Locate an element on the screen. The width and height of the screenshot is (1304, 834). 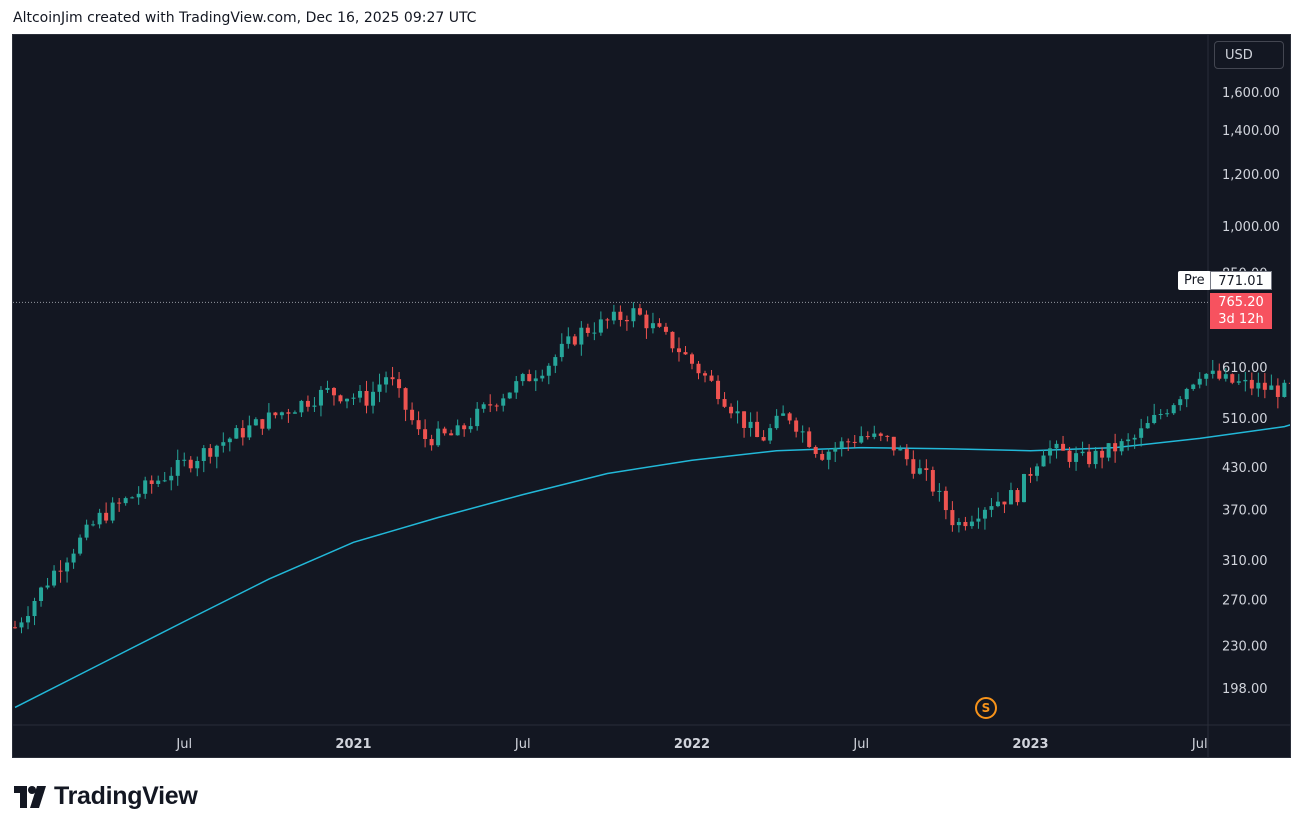
y-tick-label: 510.00 is located at coordinates (1245, 419).